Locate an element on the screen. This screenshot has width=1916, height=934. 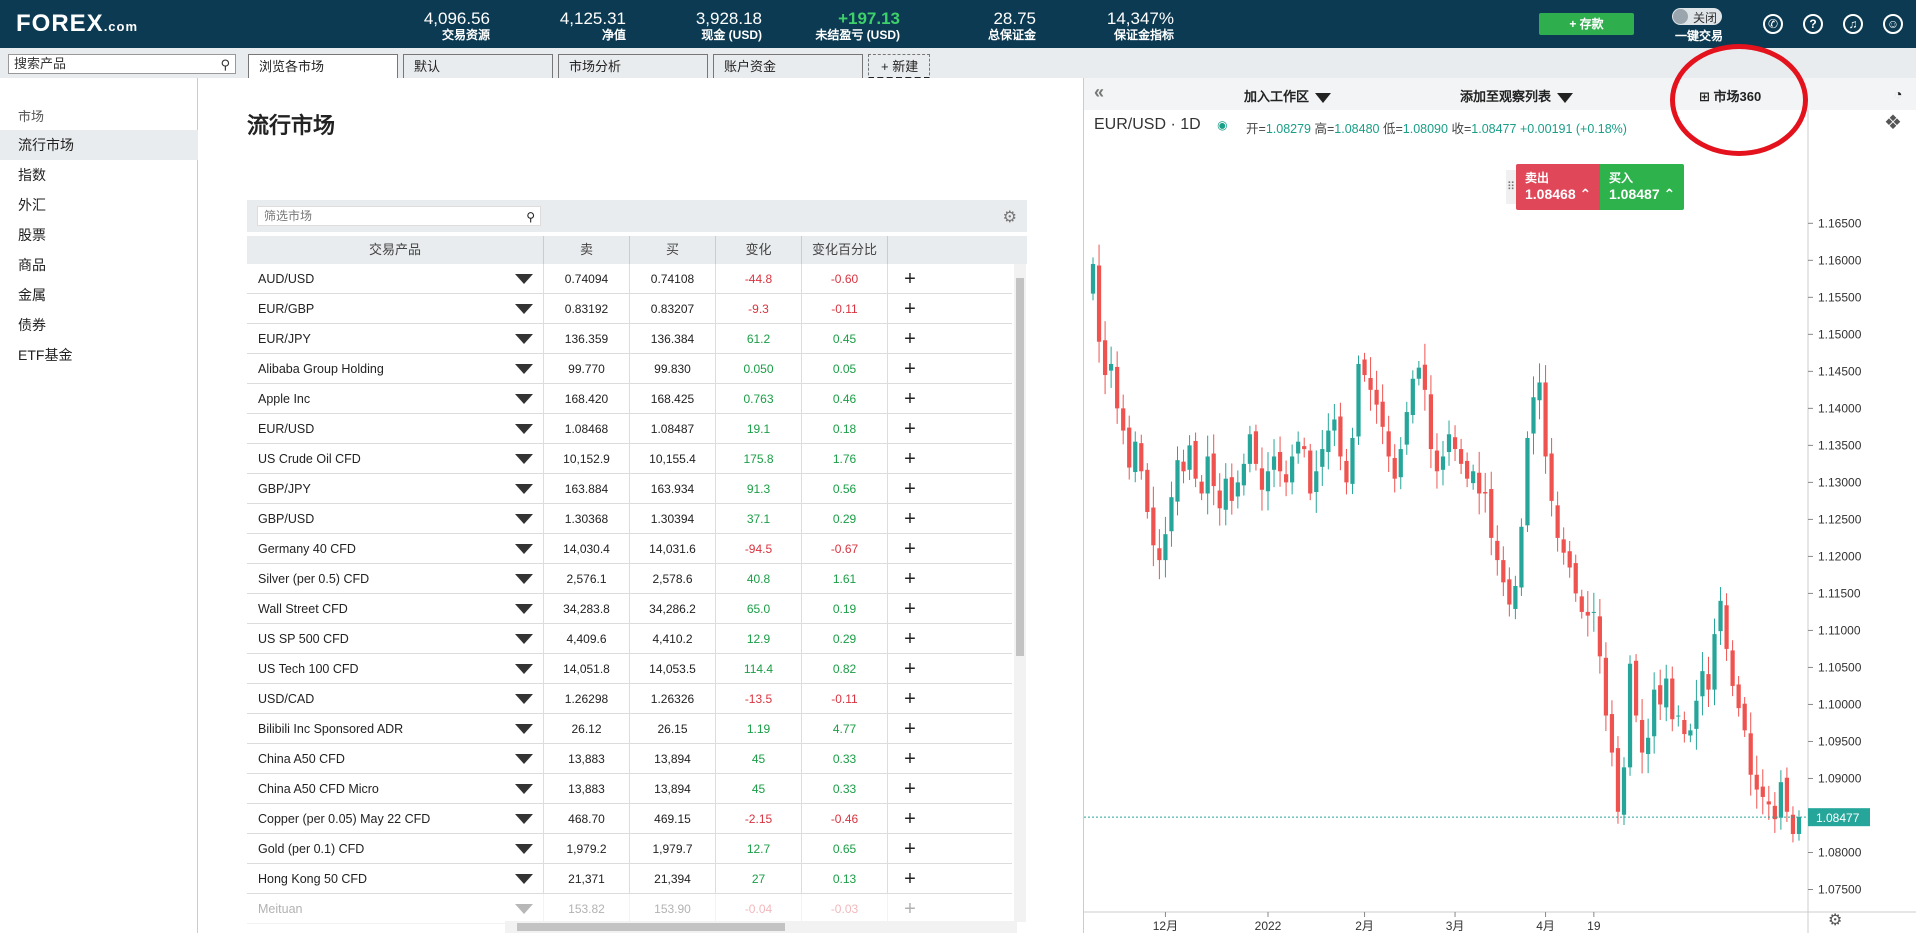
column-header-change-pct: 变化百分比 is located at coordinates (845, 250).